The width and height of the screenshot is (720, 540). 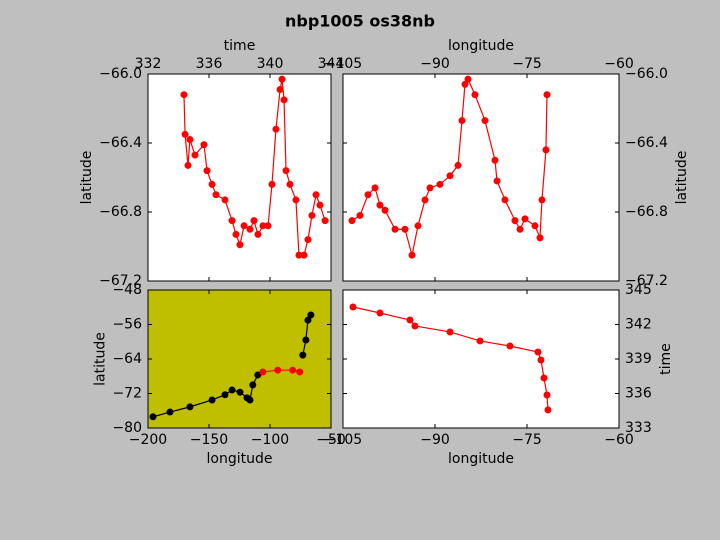 What do you see at coordinates (638, 394) in the screenshot?
I see `y-tick-label: 336` at bounding box center [638, 394].